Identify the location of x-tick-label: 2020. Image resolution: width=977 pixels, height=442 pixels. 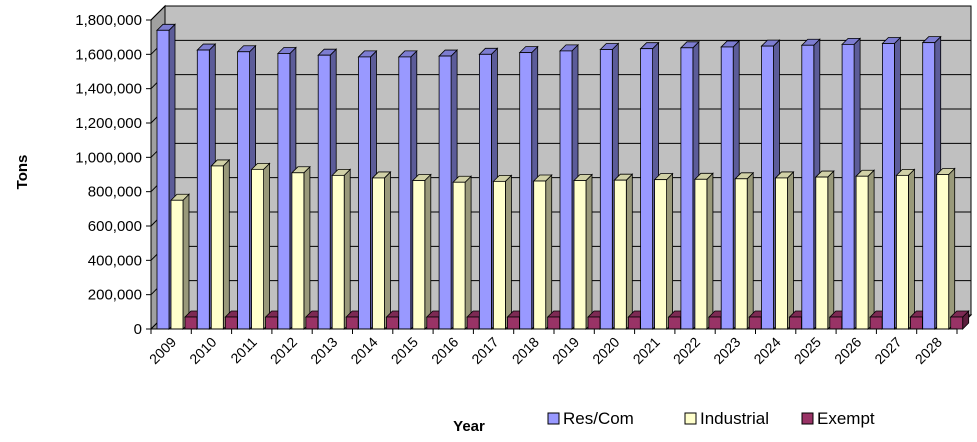
(605, 350).